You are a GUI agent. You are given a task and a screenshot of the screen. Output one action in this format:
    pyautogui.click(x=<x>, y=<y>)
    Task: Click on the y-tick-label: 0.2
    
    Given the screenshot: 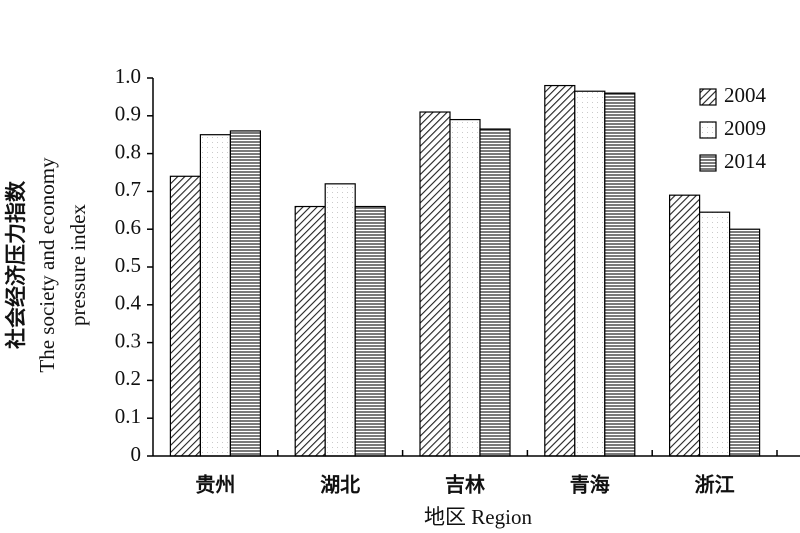 What is the action you would take?
    pyautogui.click(x=128, y=378)
    